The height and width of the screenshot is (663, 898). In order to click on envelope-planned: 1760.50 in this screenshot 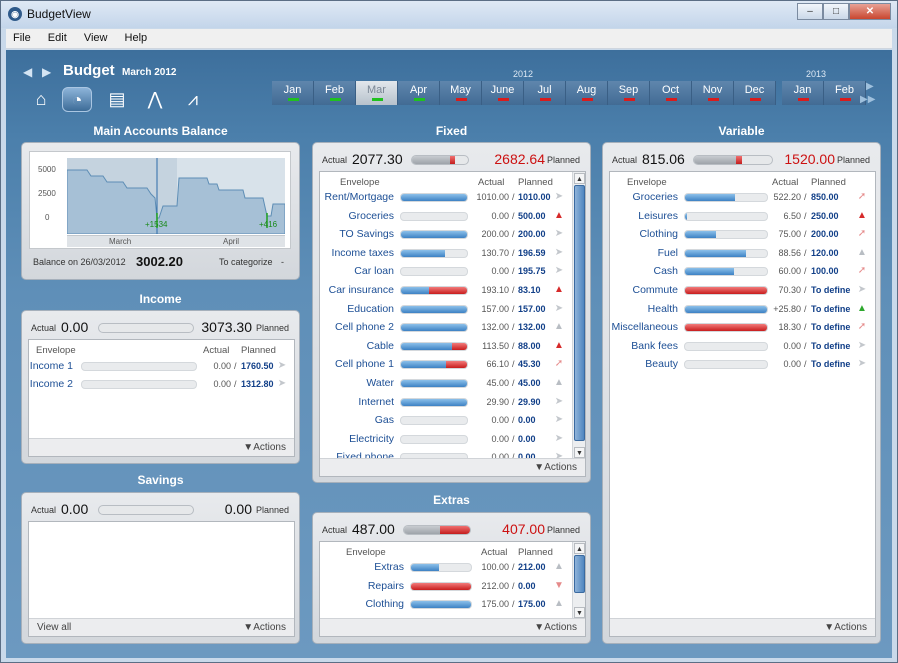, I will do `click(257, 366)`.